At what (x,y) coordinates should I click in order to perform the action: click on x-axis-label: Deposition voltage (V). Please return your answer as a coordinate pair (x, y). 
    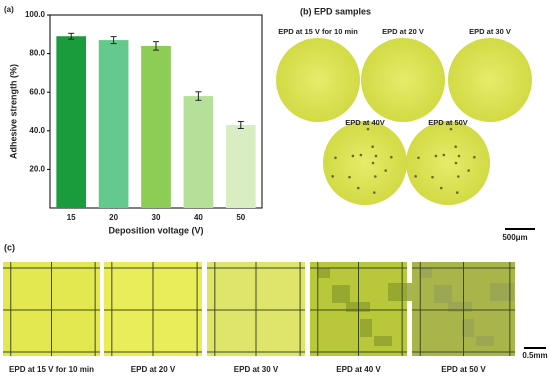
    Looking at the image, I should click on (155, 230).